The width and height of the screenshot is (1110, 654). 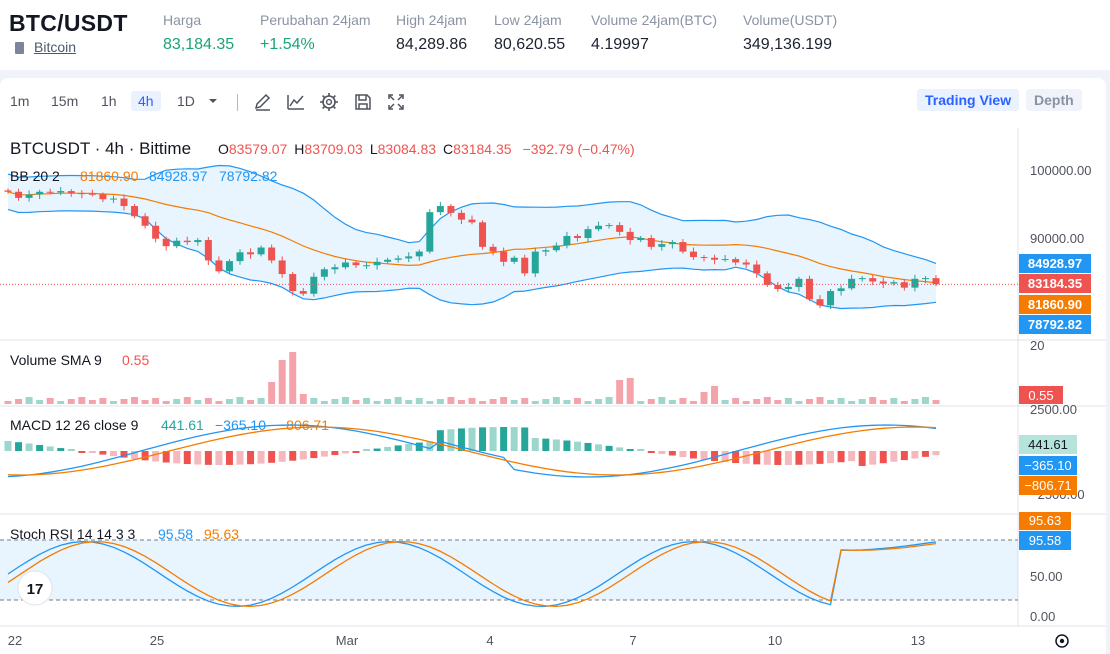 What do you see at coordinates (329, 102) in the screenshot?
I see `gear-icon` at bounding box center [329, 102].